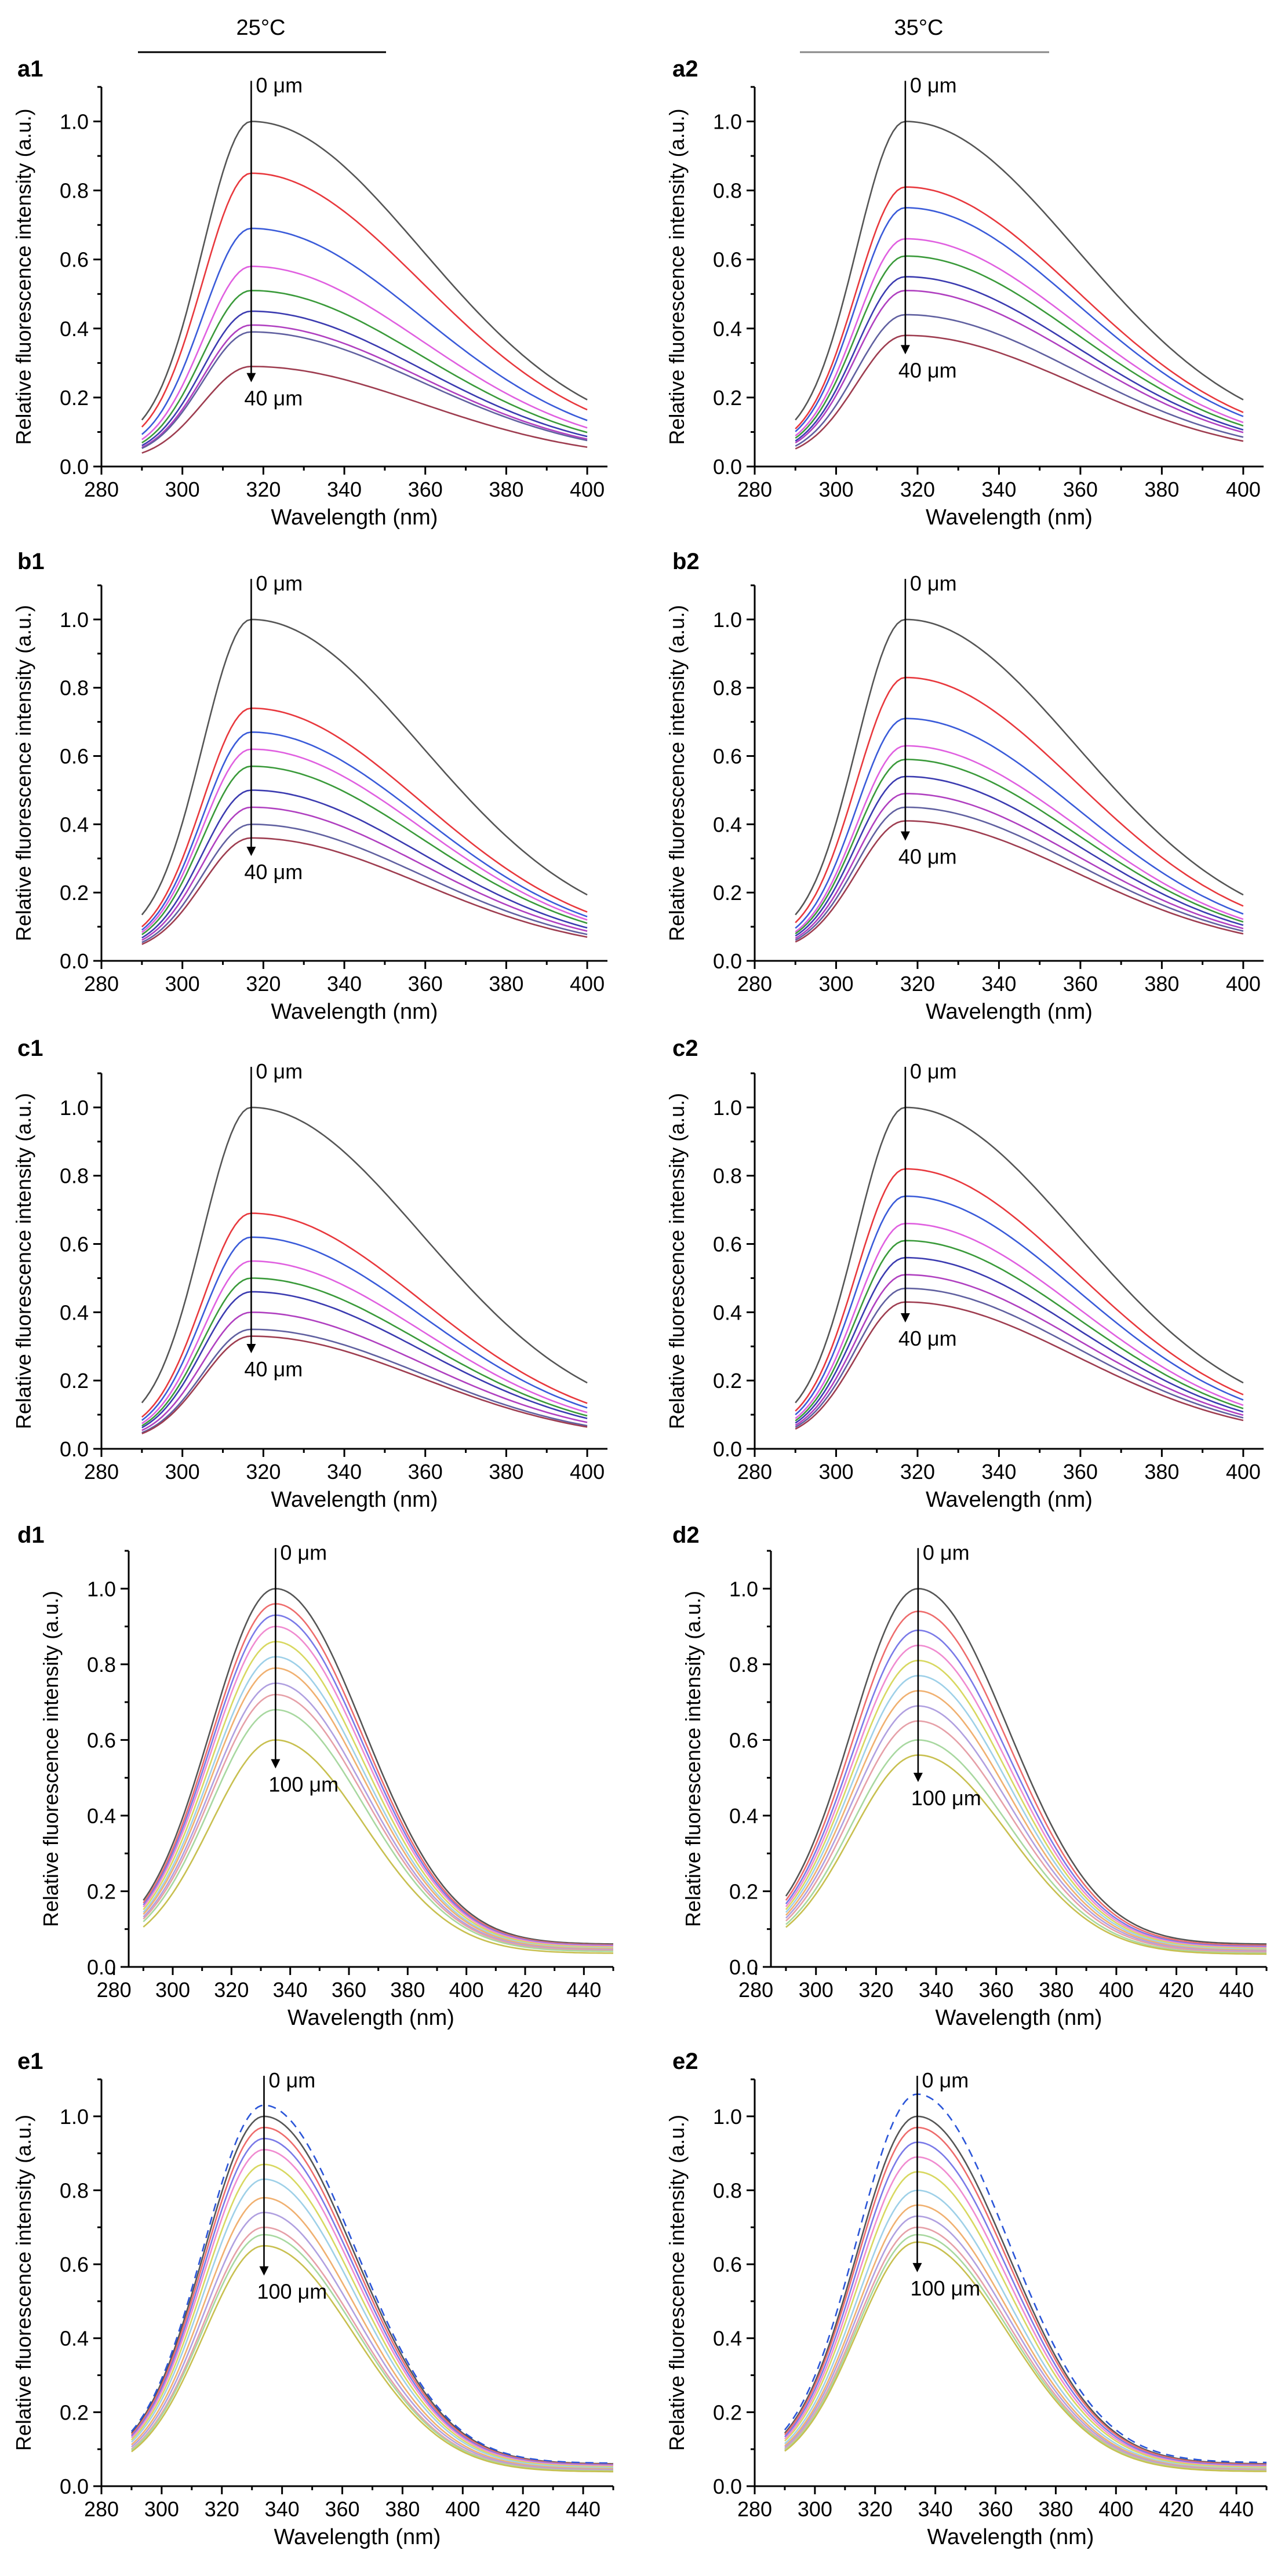  Describe the element at coordinates (727, 2264) in the screenshot. I see `y-tick-label-e2-3: 0.6` at that location.